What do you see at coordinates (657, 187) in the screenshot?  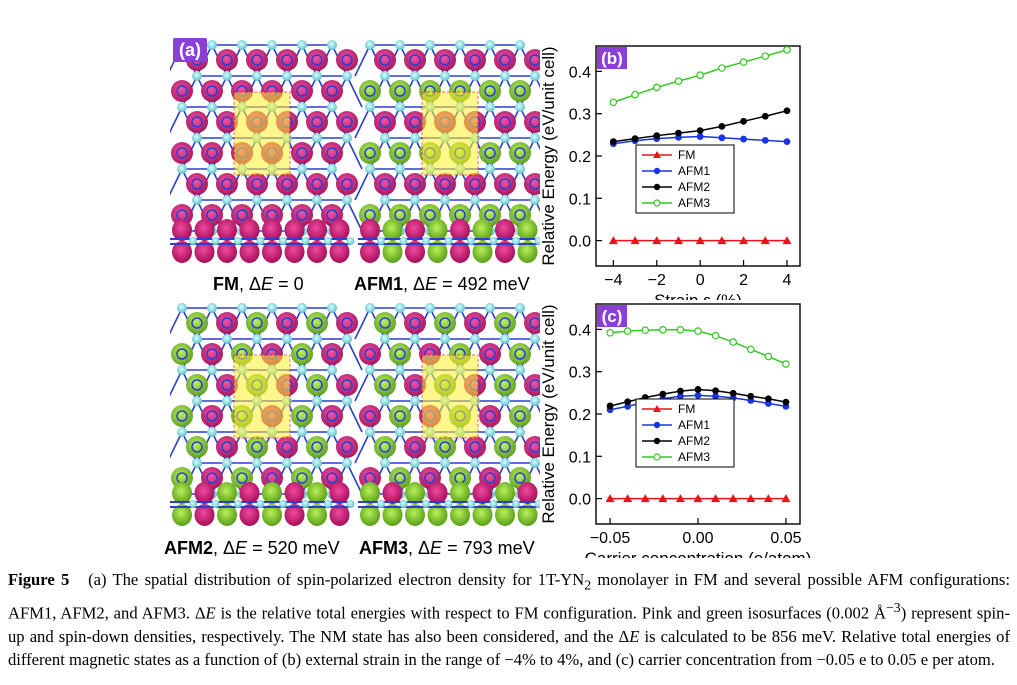 I see `legend-marker-afm2` at bounding box center [657, 187].